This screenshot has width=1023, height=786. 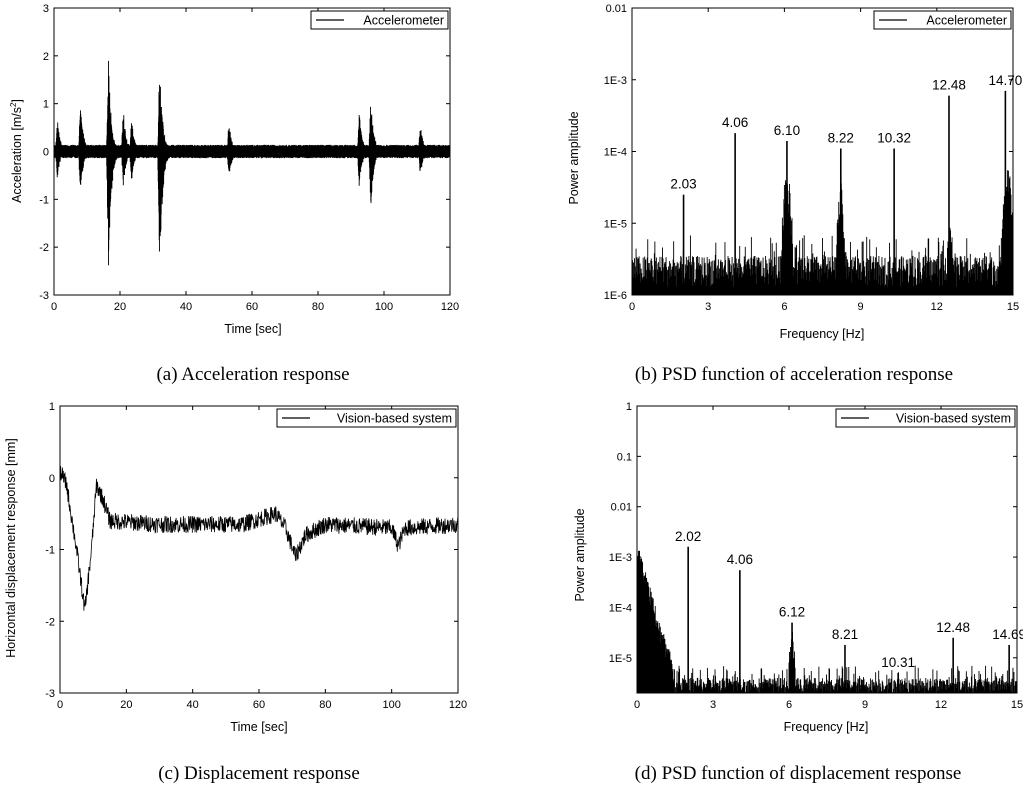 What do you see at coordinates (54, 307) in the screenshot?
I see `panel-a-xtick-label-0: 0` at bounding box center [54, 307].